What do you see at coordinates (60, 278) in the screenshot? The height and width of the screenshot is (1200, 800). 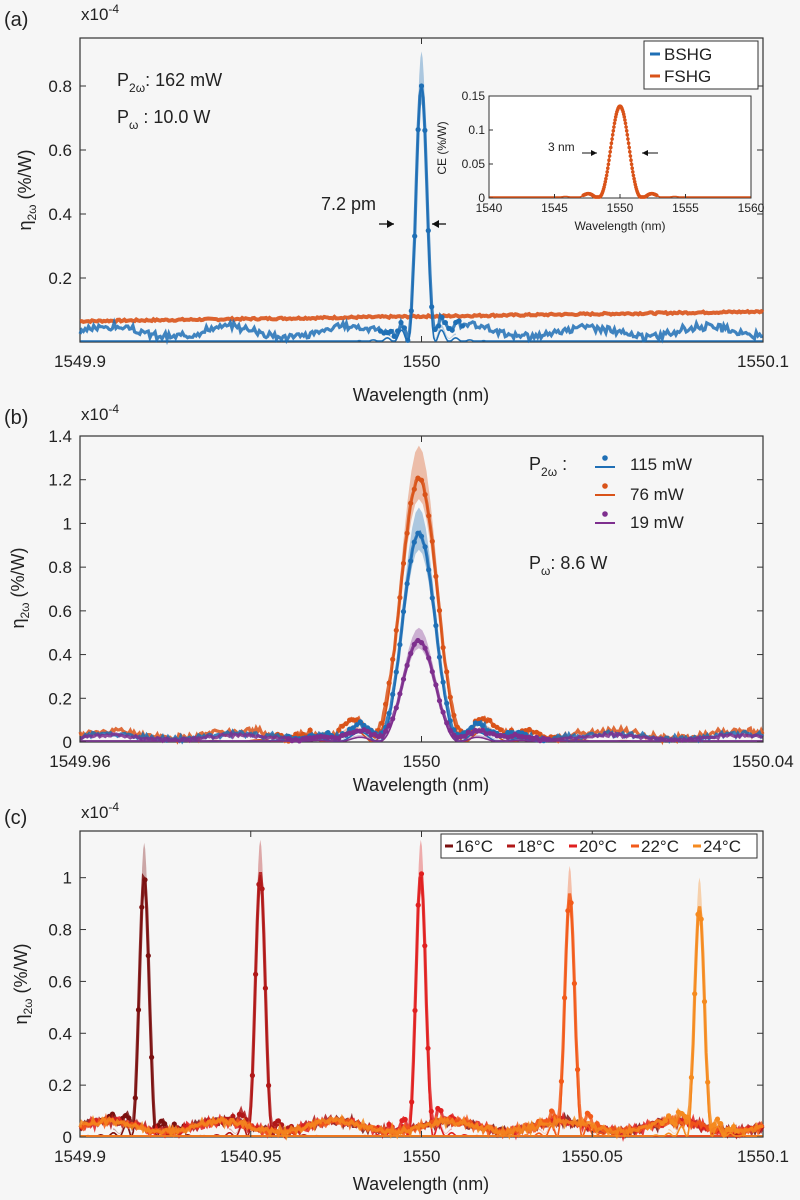 I see `y-tick-label: 0.2` at bounding box center [60, 278].